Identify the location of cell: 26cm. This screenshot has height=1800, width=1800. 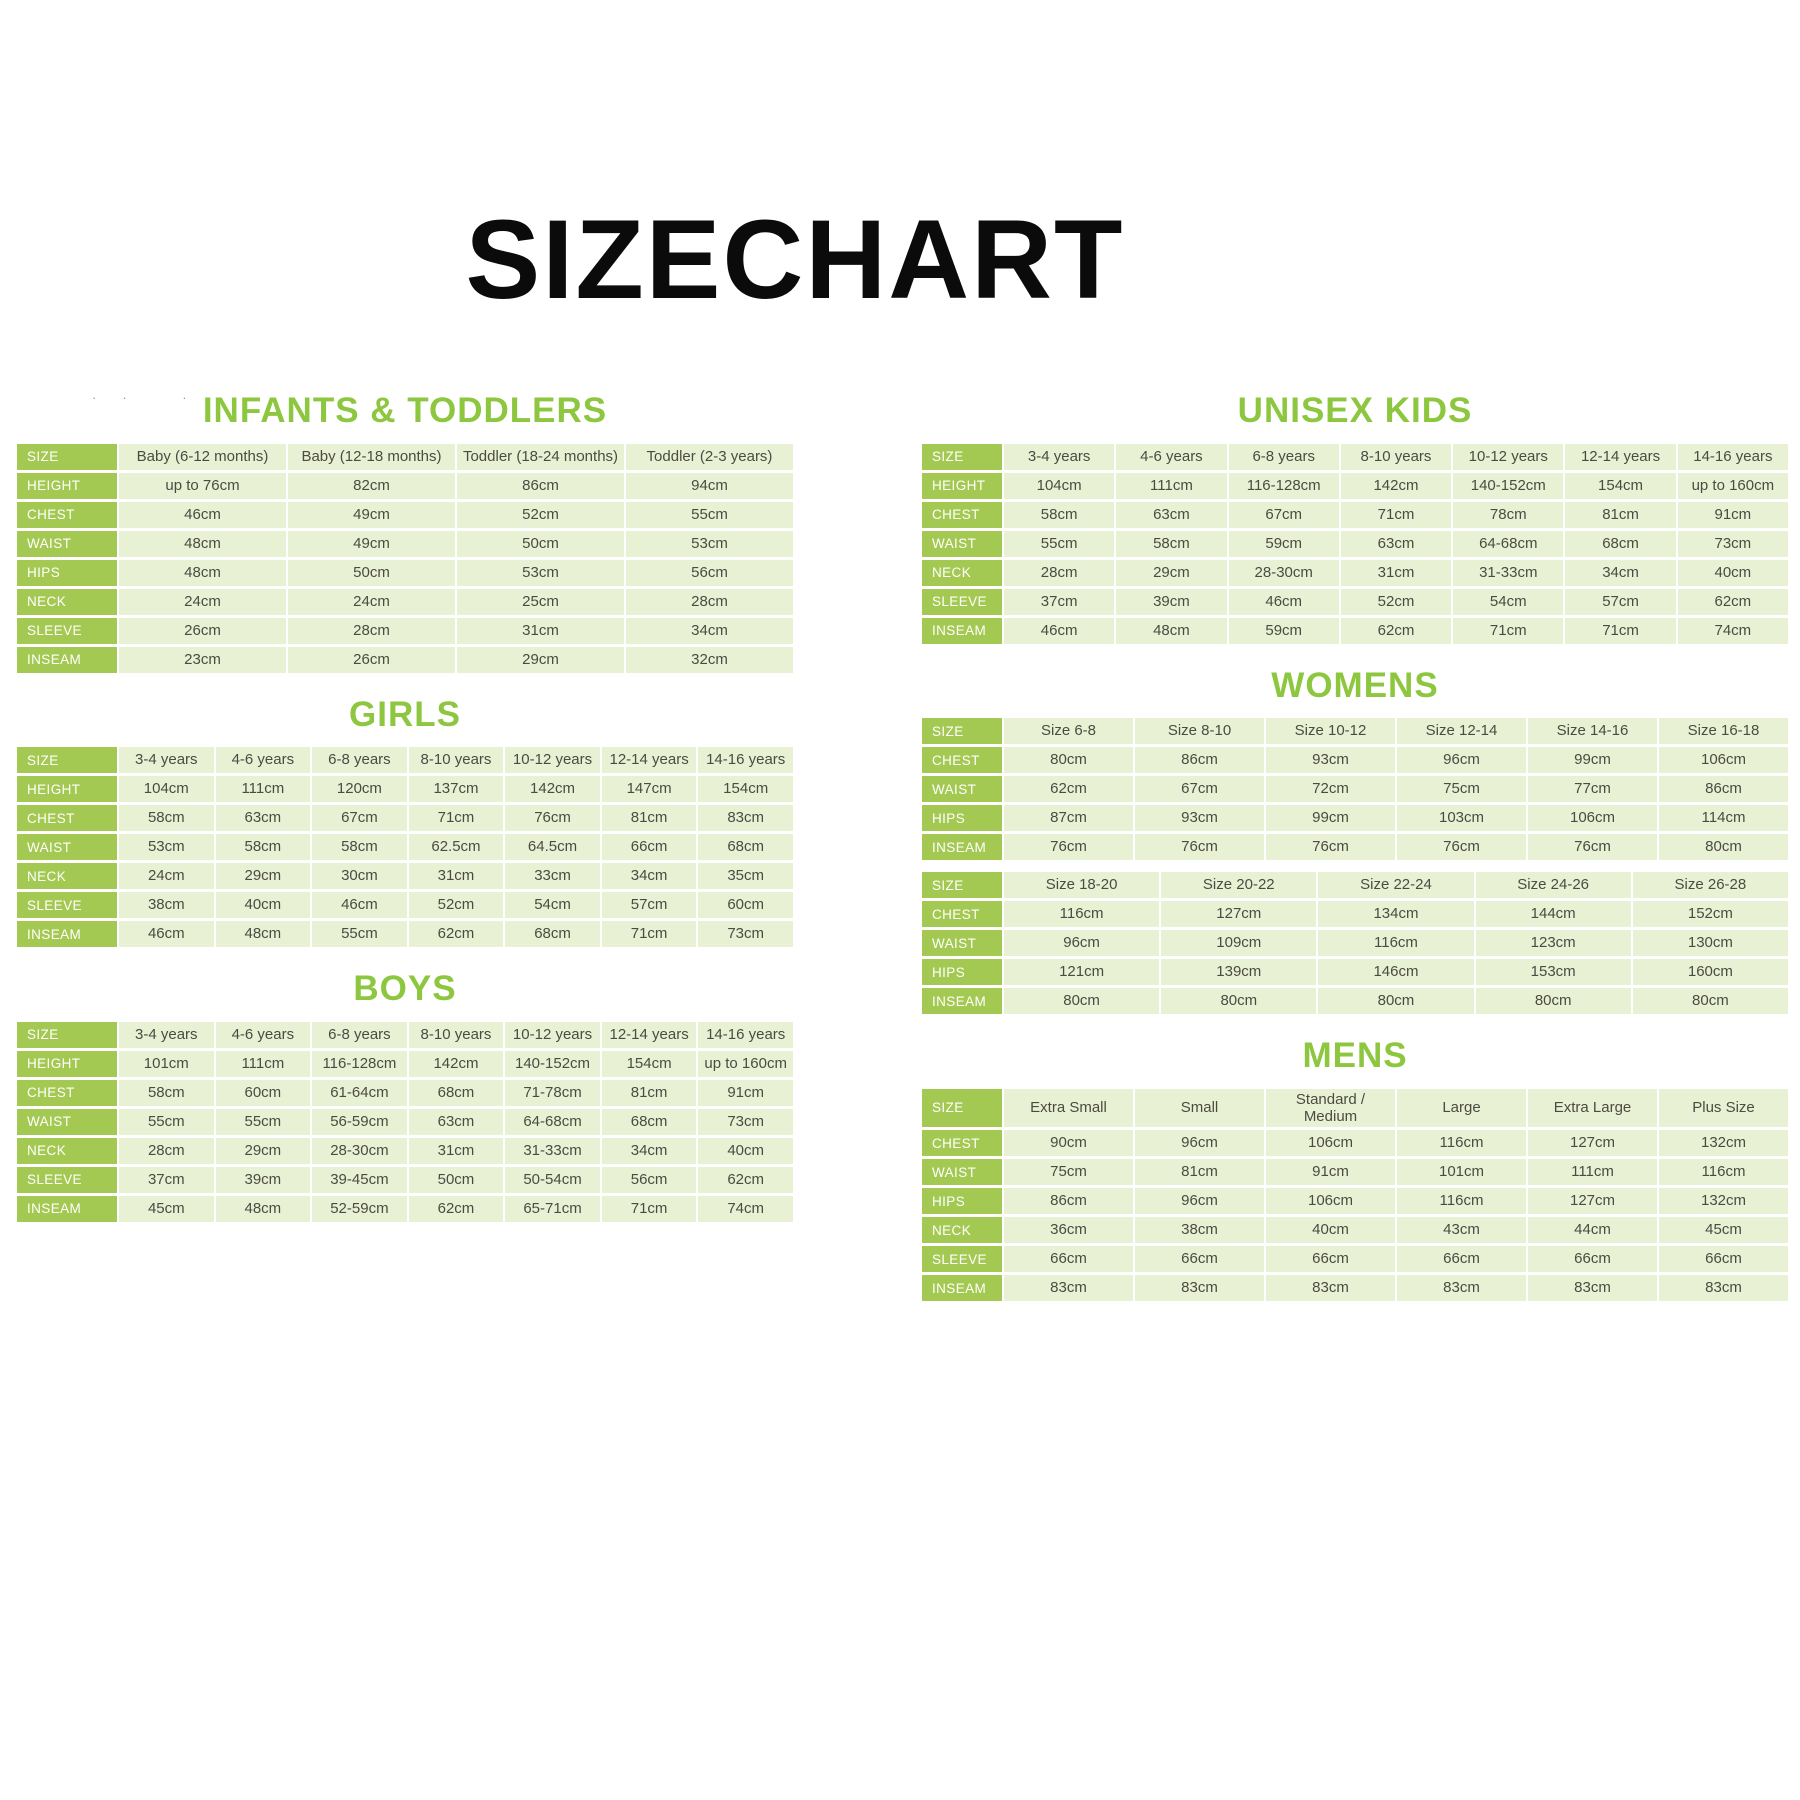
(371, 659).